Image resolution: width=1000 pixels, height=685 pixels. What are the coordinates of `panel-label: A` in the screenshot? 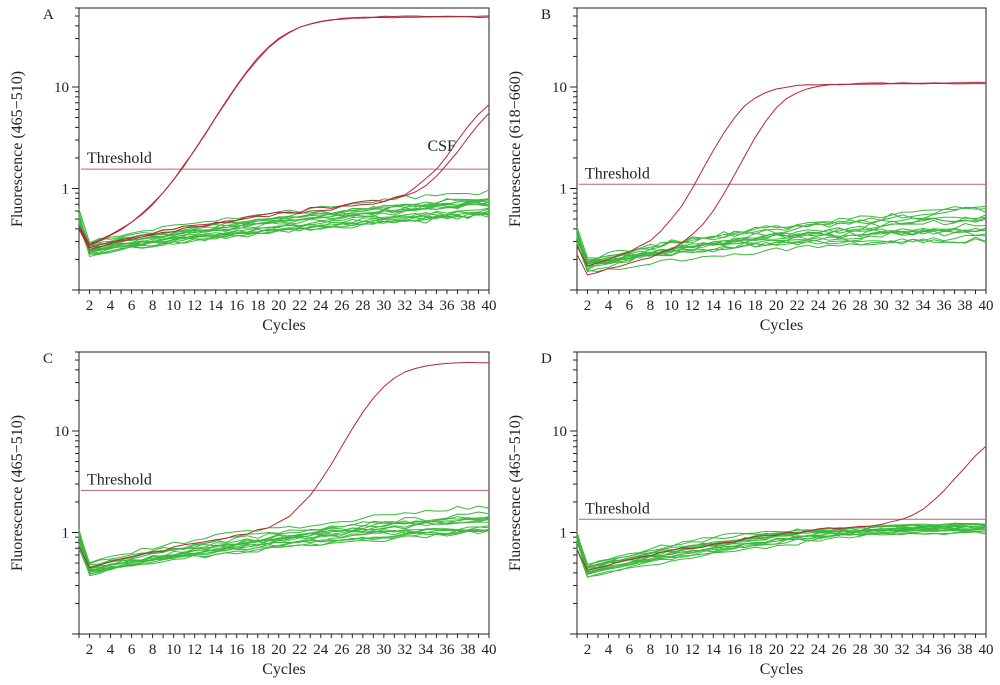 It's located at (48, 15).